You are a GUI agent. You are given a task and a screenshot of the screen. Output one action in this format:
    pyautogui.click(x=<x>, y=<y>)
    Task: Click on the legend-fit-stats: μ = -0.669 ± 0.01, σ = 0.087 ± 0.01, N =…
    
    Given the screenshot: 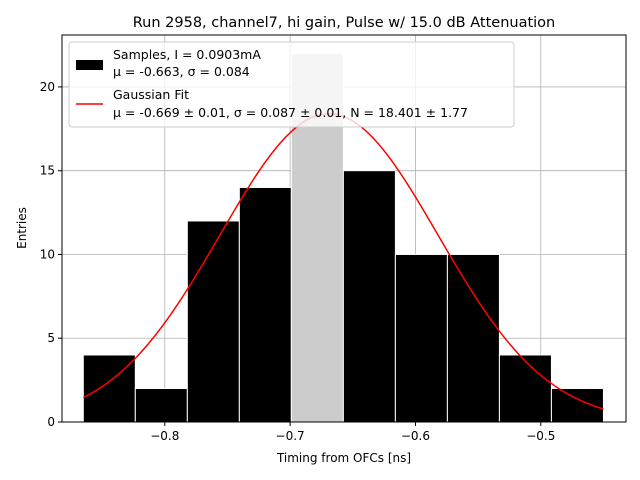 What is the action you would take?
    pyautogui.click(x=290, y=112)
    